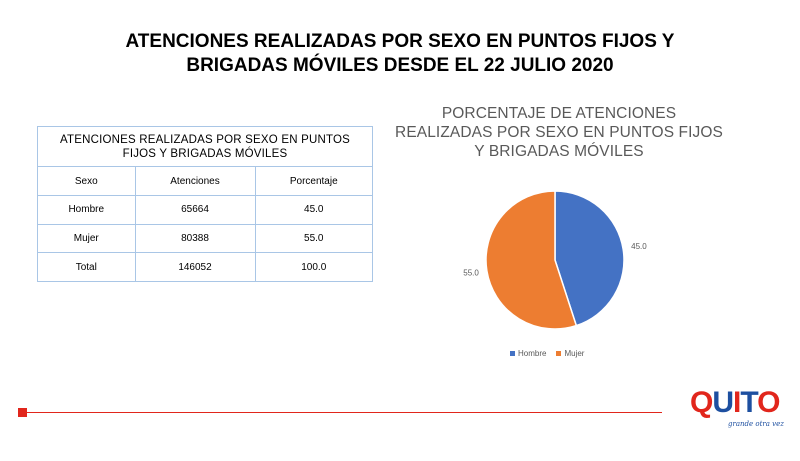  What do you see at coordinates (344, 412) in the screenshot?
I see `footer-divider-line` at bounding box center [344, 412].